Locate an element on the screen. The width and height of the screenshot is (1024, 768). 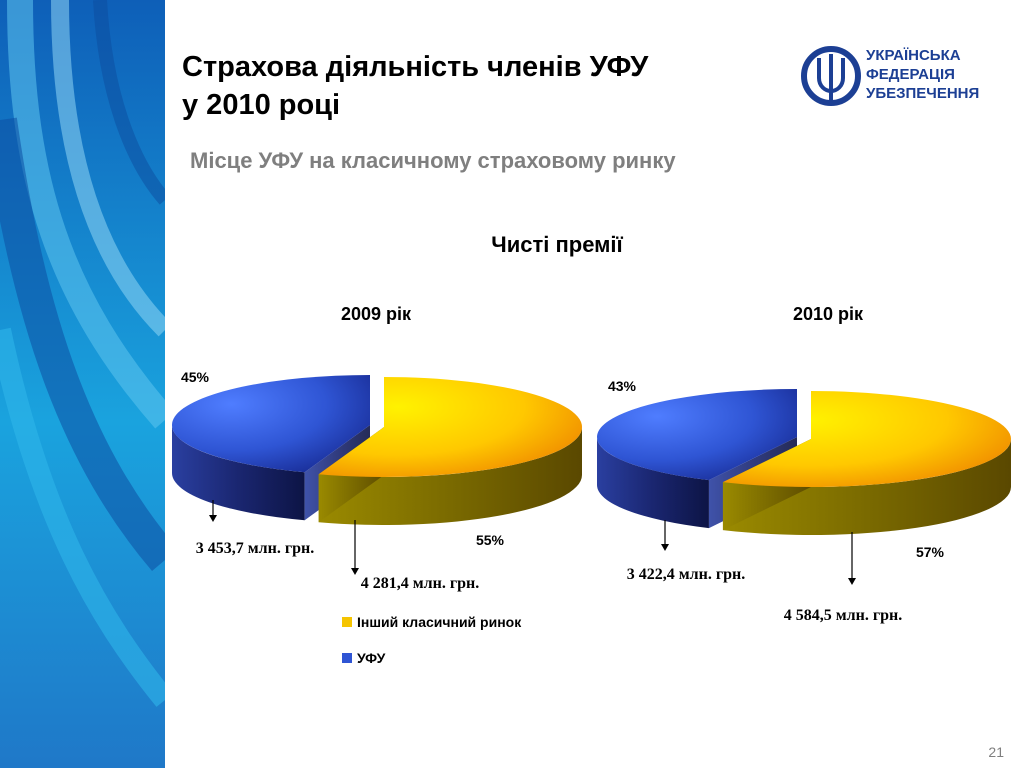
logo-text-line-2: ФЕДЕРАЦІЯ is located at coordinates (910, 74).